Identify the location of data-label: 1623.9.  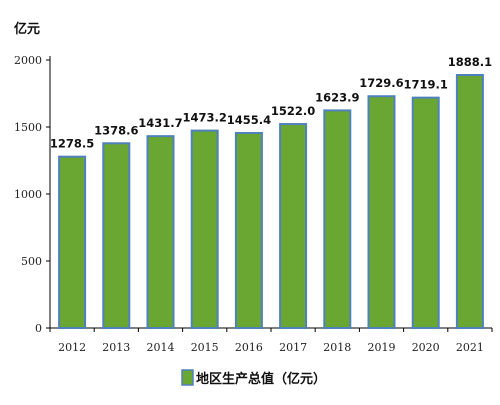
(337, 97).